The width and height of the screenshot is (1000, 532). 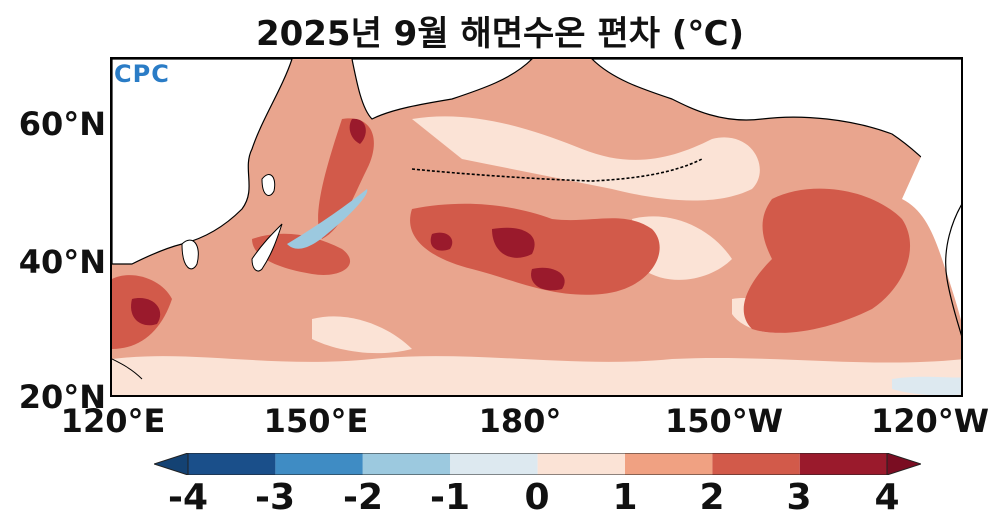 What do you see at coordinates (188, 497) in the screenshot?
I see `colorbar-tick: -4` at bounding box center [188, 497].